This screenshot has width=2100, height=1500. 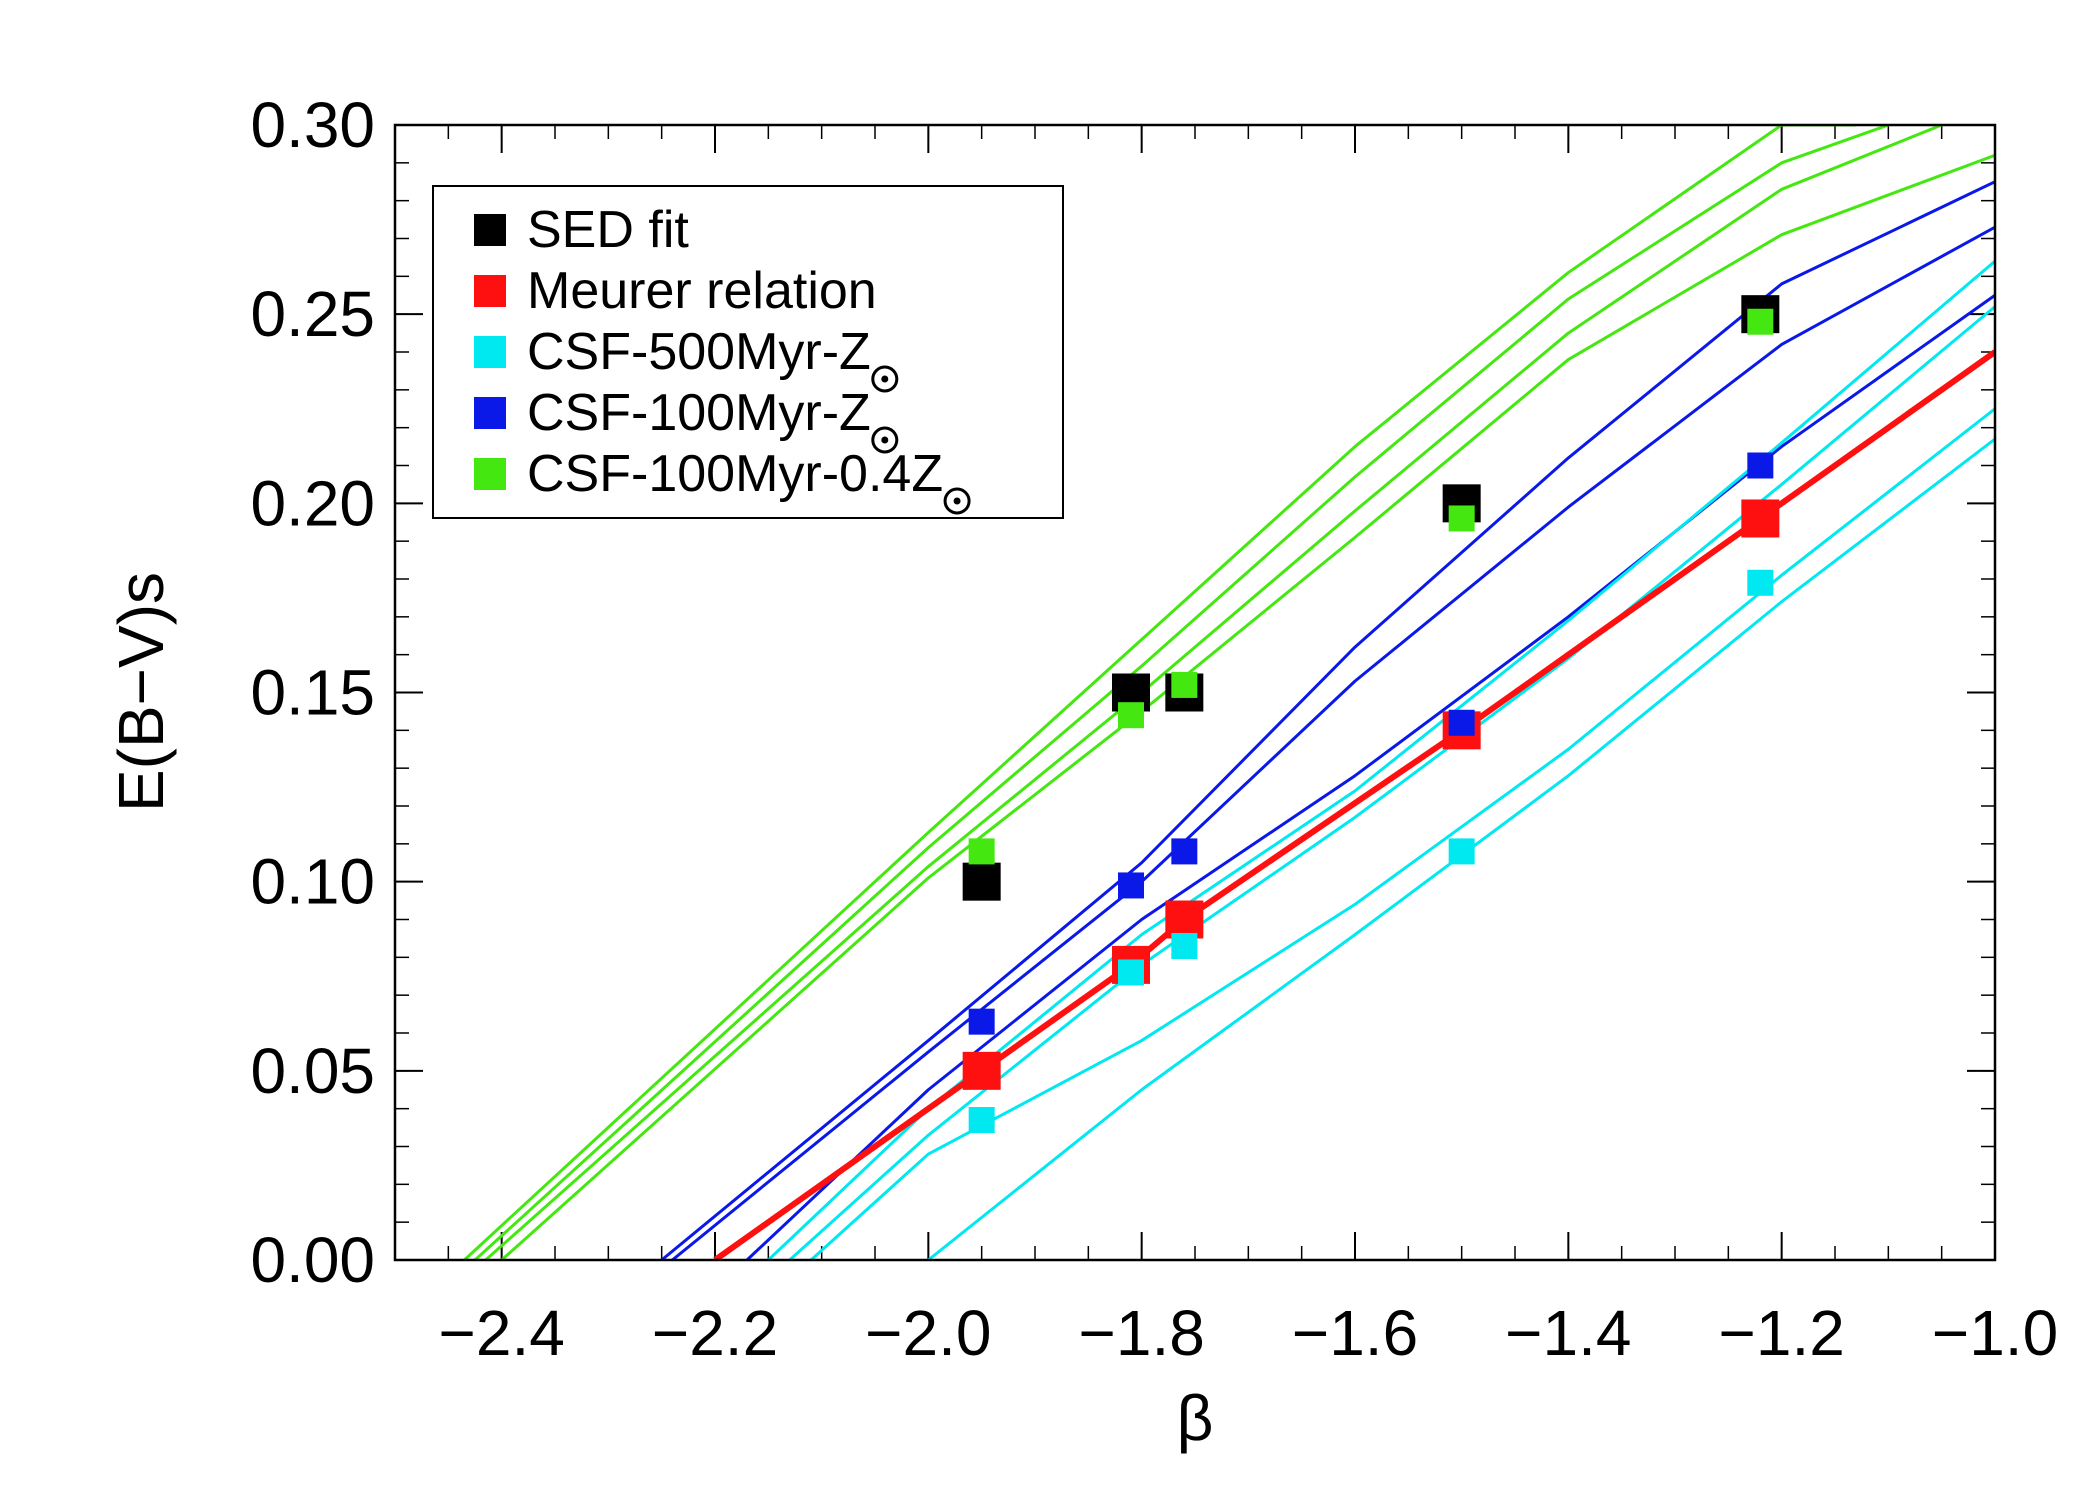 What do you see at coordinates (1355, 1333) in the screenshot?
I see `x-tick-label: −1.6` at bounding box center [1355, 1333].